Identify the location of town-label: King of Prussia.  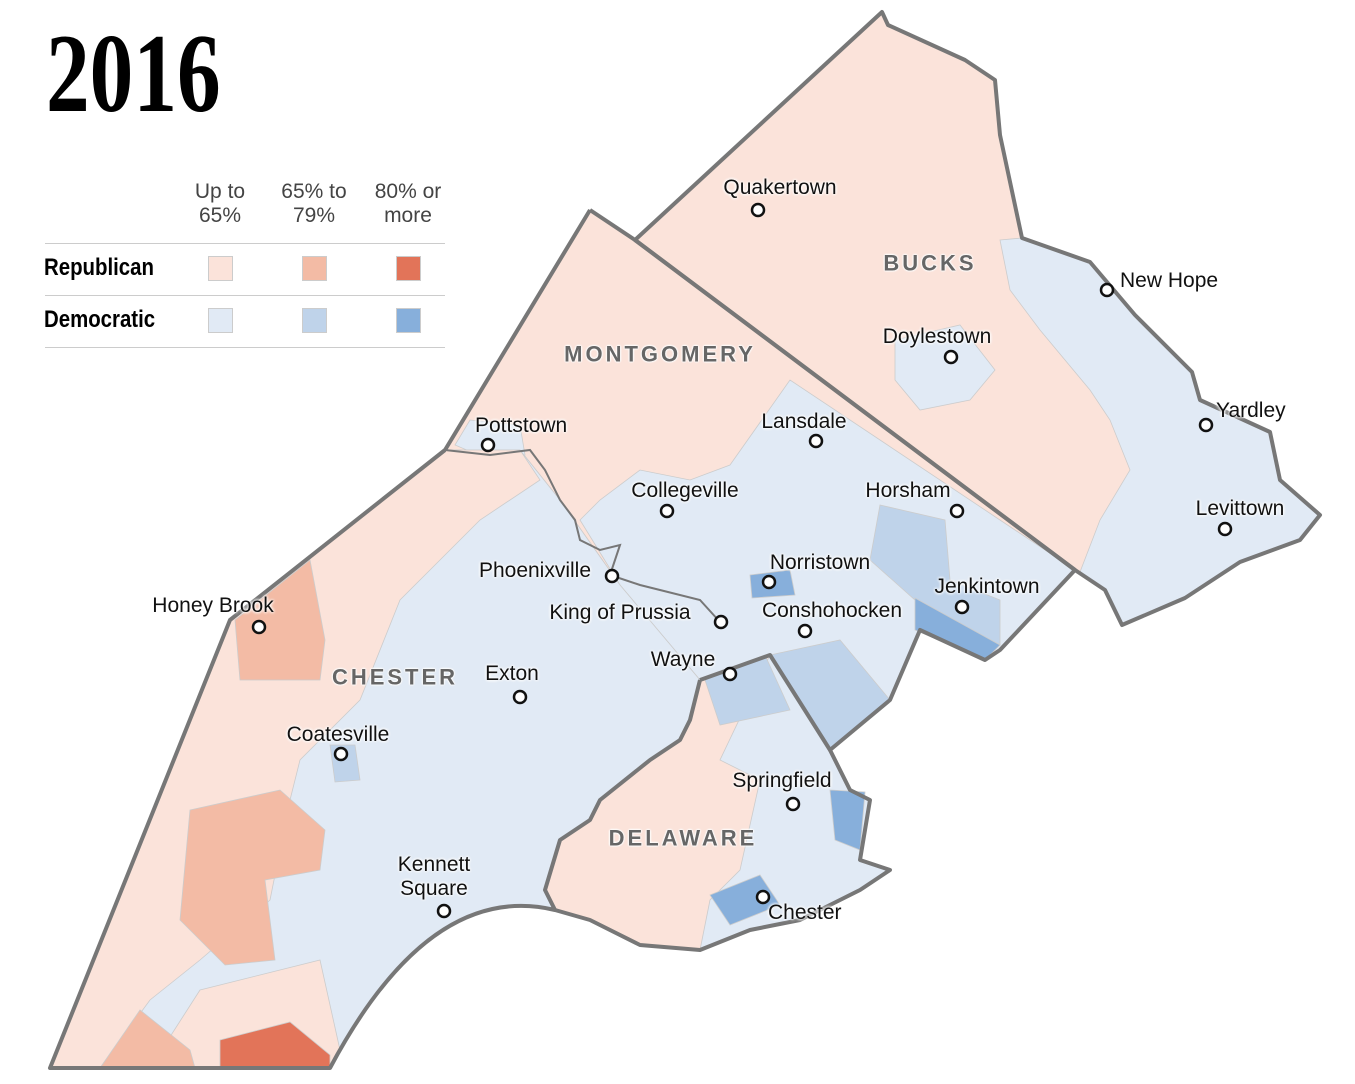
(620, 612).